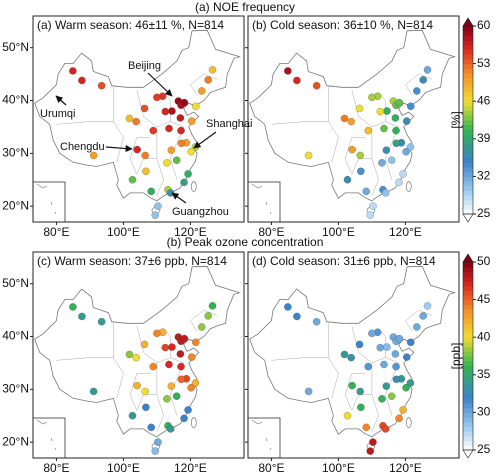 Image resolution: width=500 pixels, height=474 pixels. I want to click on x-tick-label: 100°E, so click(123, 232).